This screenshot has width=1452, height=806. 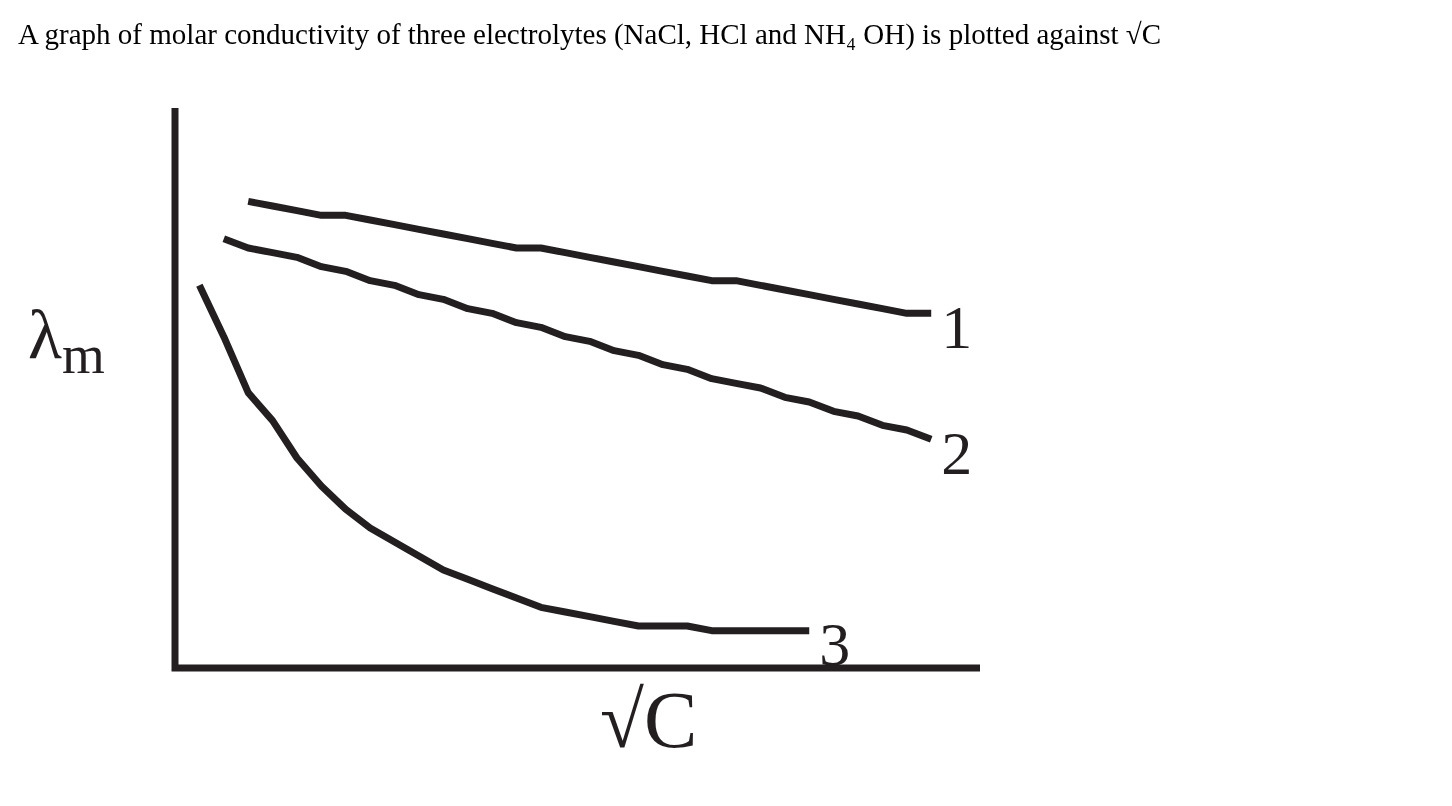 What do you see at coordinates (590, 34) in the screenshot?
I see `chart-title: A graph of molar conductivity of three electrolytes (NaCl, HCl and NH₄ OH) is plotted against √C` at bounding box center [590, 34].